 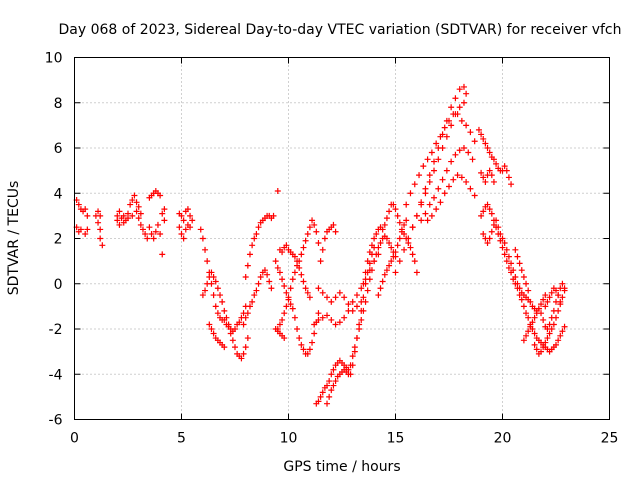 What do you see at coordinates (58, 149) in the screenshot?
I see `y-tick-label: 6` at bounding box center [58, 149].